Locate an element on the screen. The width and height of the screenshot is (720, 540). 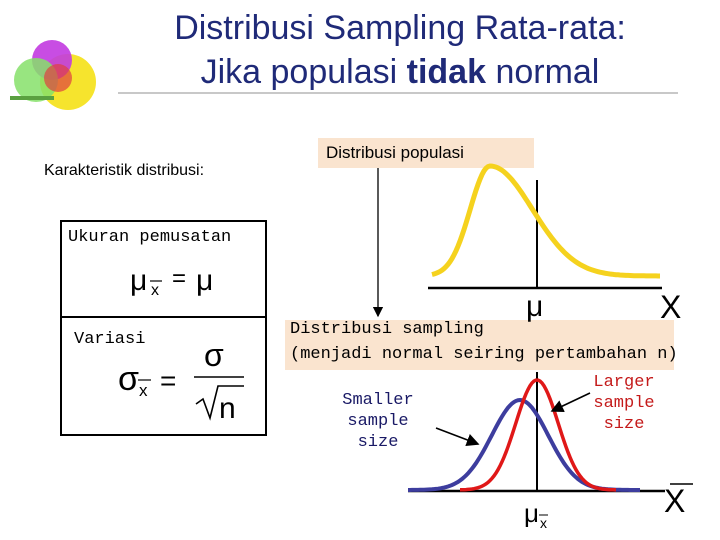
sampling-distribution-label-box is located at coordinates (479, 345).